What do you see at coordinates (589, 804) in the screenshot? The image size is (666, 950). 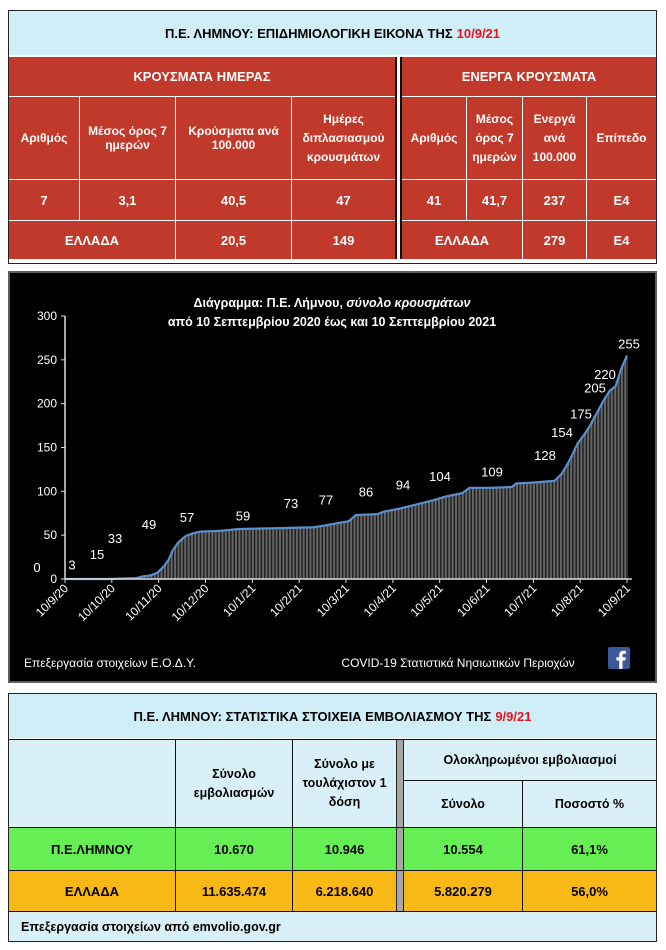 I see `col-completed-pct: Ποσοστό %` at bounding box center [589, 804].